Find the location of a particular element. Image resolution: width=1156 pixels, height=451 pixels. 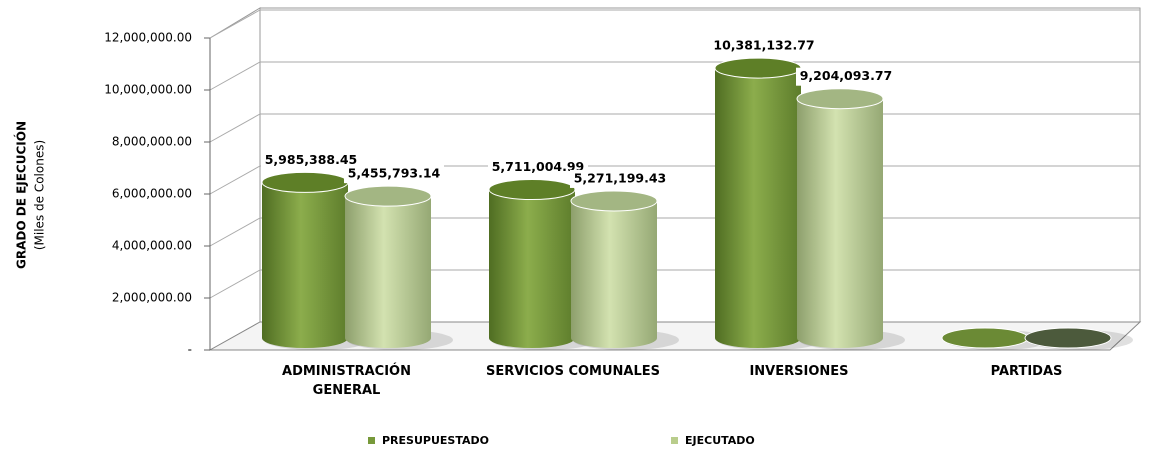

y-axis-title: GRADO DE EJECUCIÓN (Miles de Colones) is located at coordinates (30, 195).